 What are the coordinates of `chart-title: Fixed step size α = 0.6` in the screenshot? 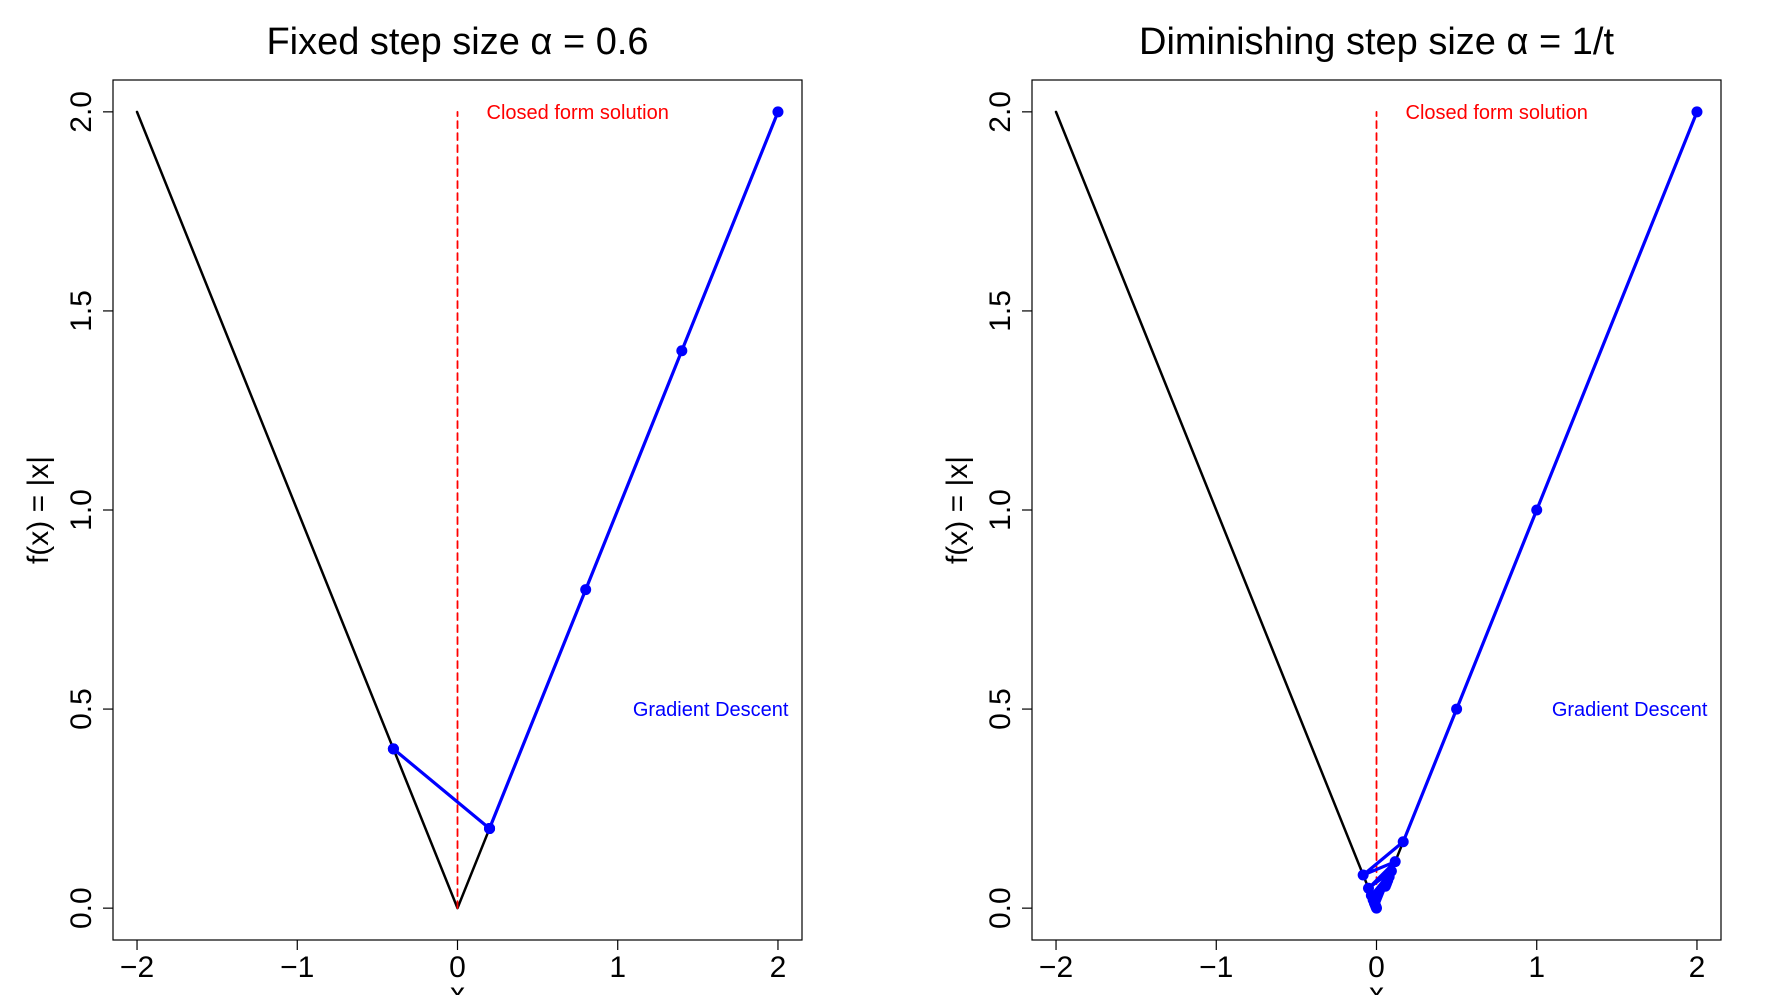 It's located at (457, 42).